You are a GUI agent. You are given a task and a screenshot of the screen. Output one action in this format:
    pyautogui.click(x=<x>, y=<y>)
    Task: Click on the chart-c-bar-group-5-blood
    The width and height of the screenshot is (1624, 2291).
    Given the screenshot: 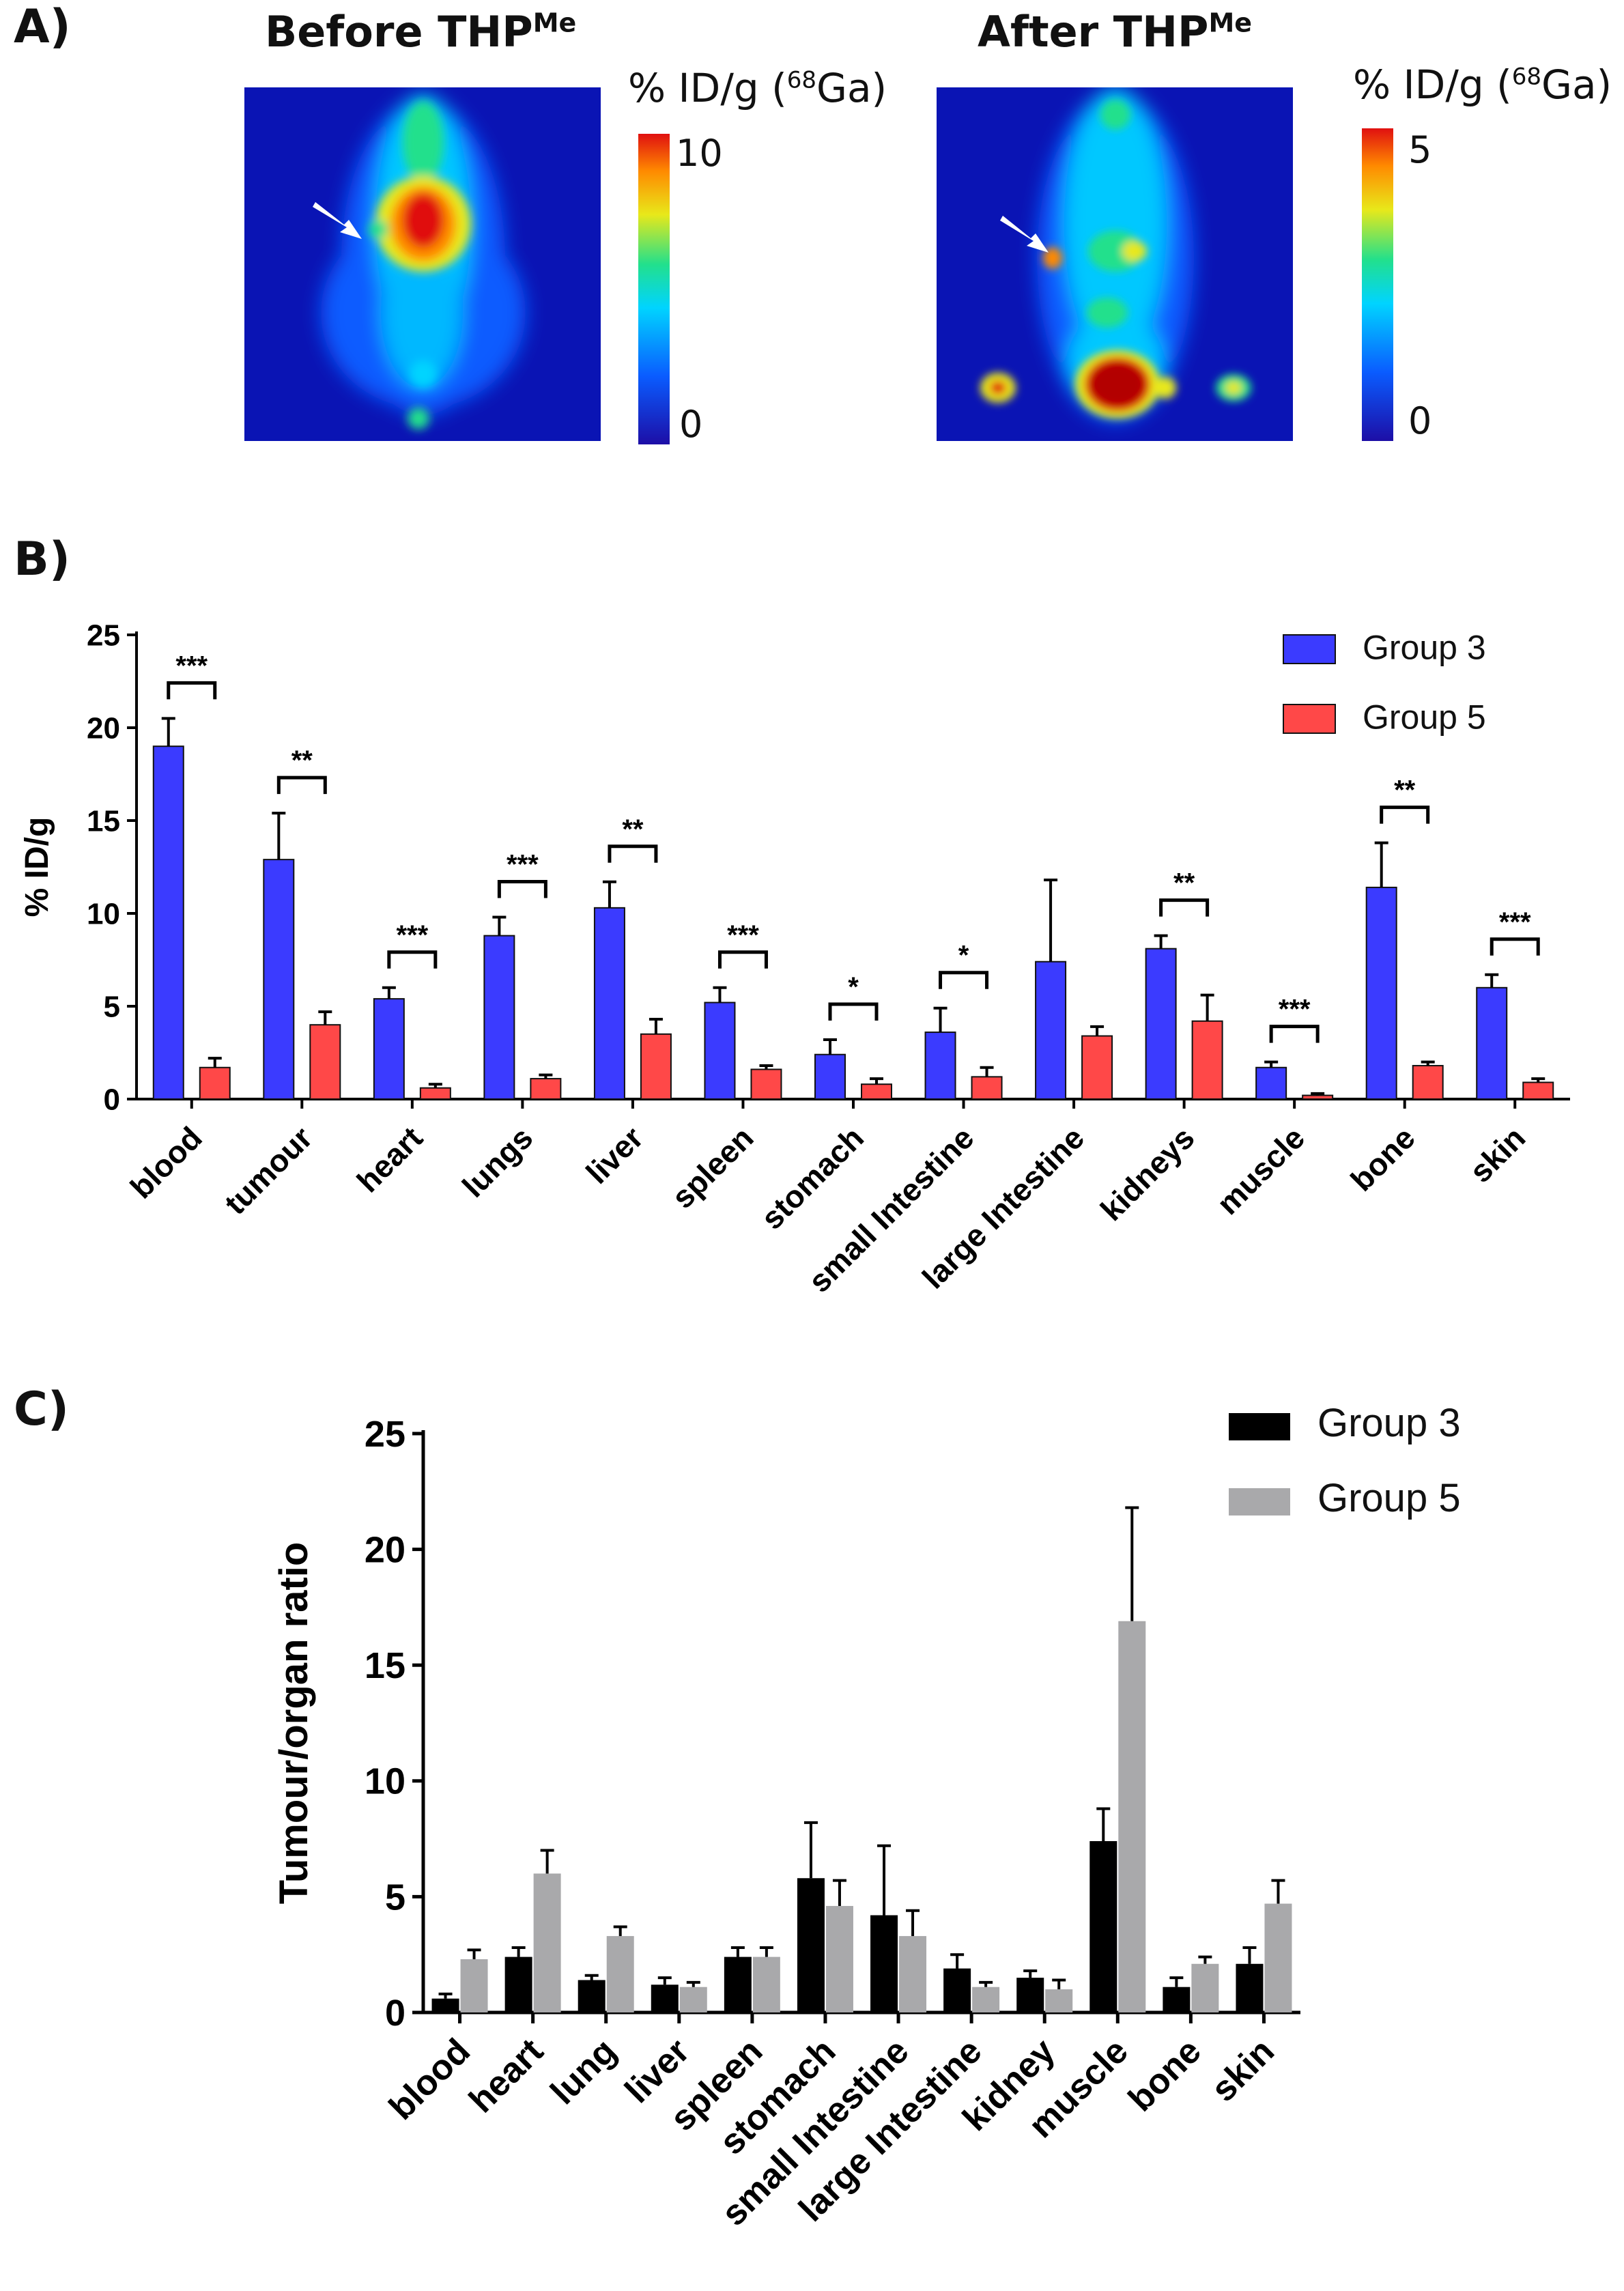 What is the action you would take?
    pyautogui.click(x=474, y=1985)
    